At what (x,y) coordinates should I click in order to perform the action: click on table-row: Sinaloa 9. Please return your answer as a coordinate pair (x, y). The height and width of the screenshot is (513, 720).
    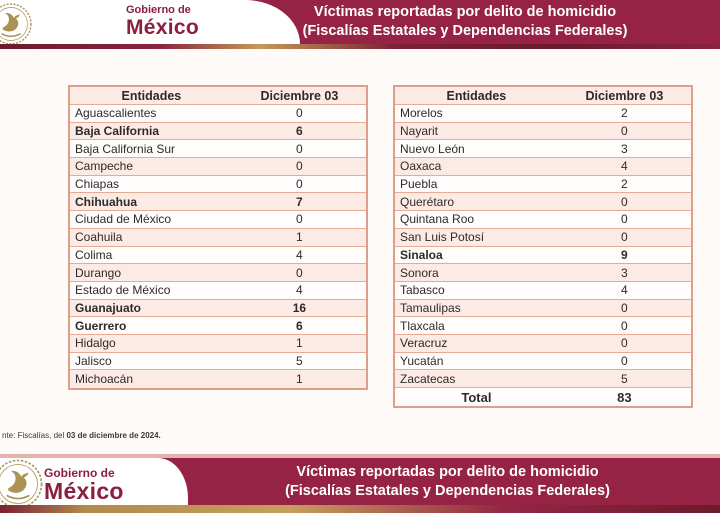
    Looking at the image, I should click on (543, 255).